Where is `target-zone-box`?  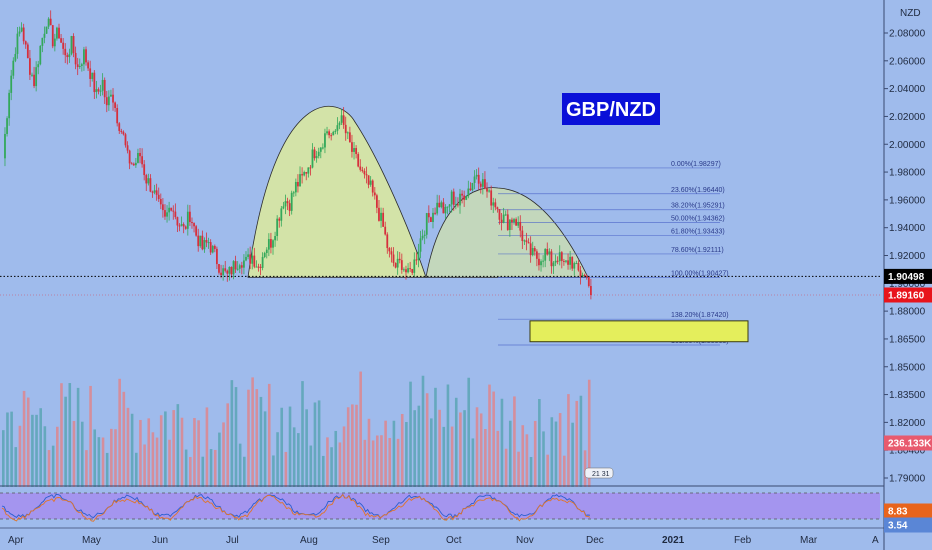 target-zone-box is located at coordinates (639, 331).